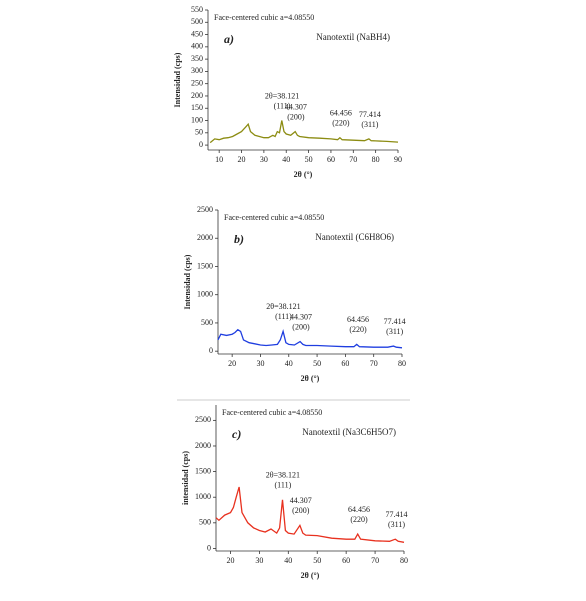 This screenshot has height=601, width=586. Describe the element at coordinates (349, 432) in the screenshot. I see `series-label: Nanotextil (Na3C6H5O7)` at that location.